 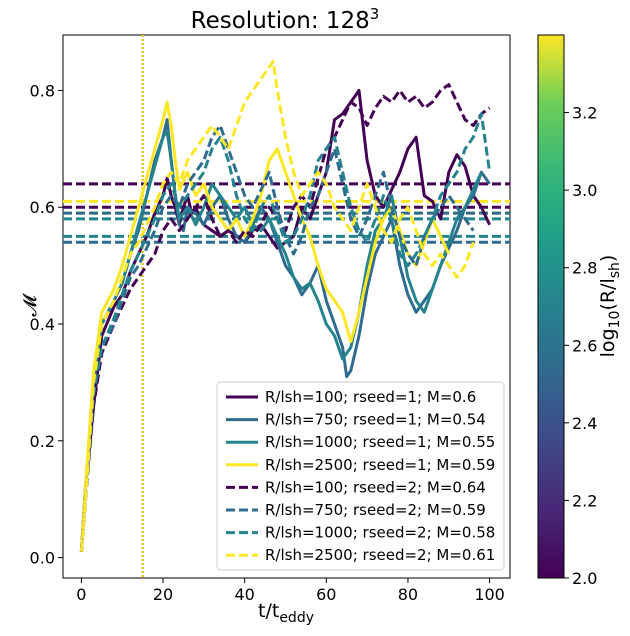 What do you see at coordinates (489, 594) in the screenshot?
I see `x-tick-label: 100` at bounding box center [489, 594].